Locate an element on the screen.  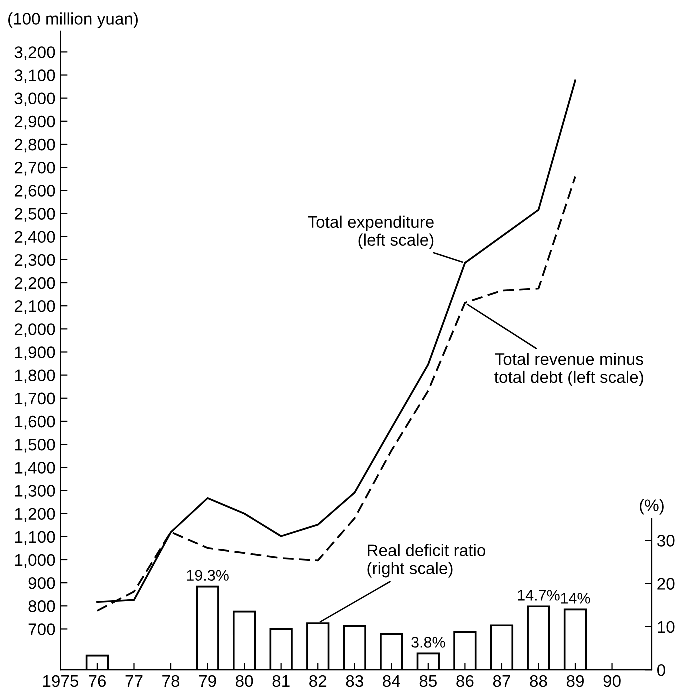
data-label: 3.8% is located at coordinates (429, 642).